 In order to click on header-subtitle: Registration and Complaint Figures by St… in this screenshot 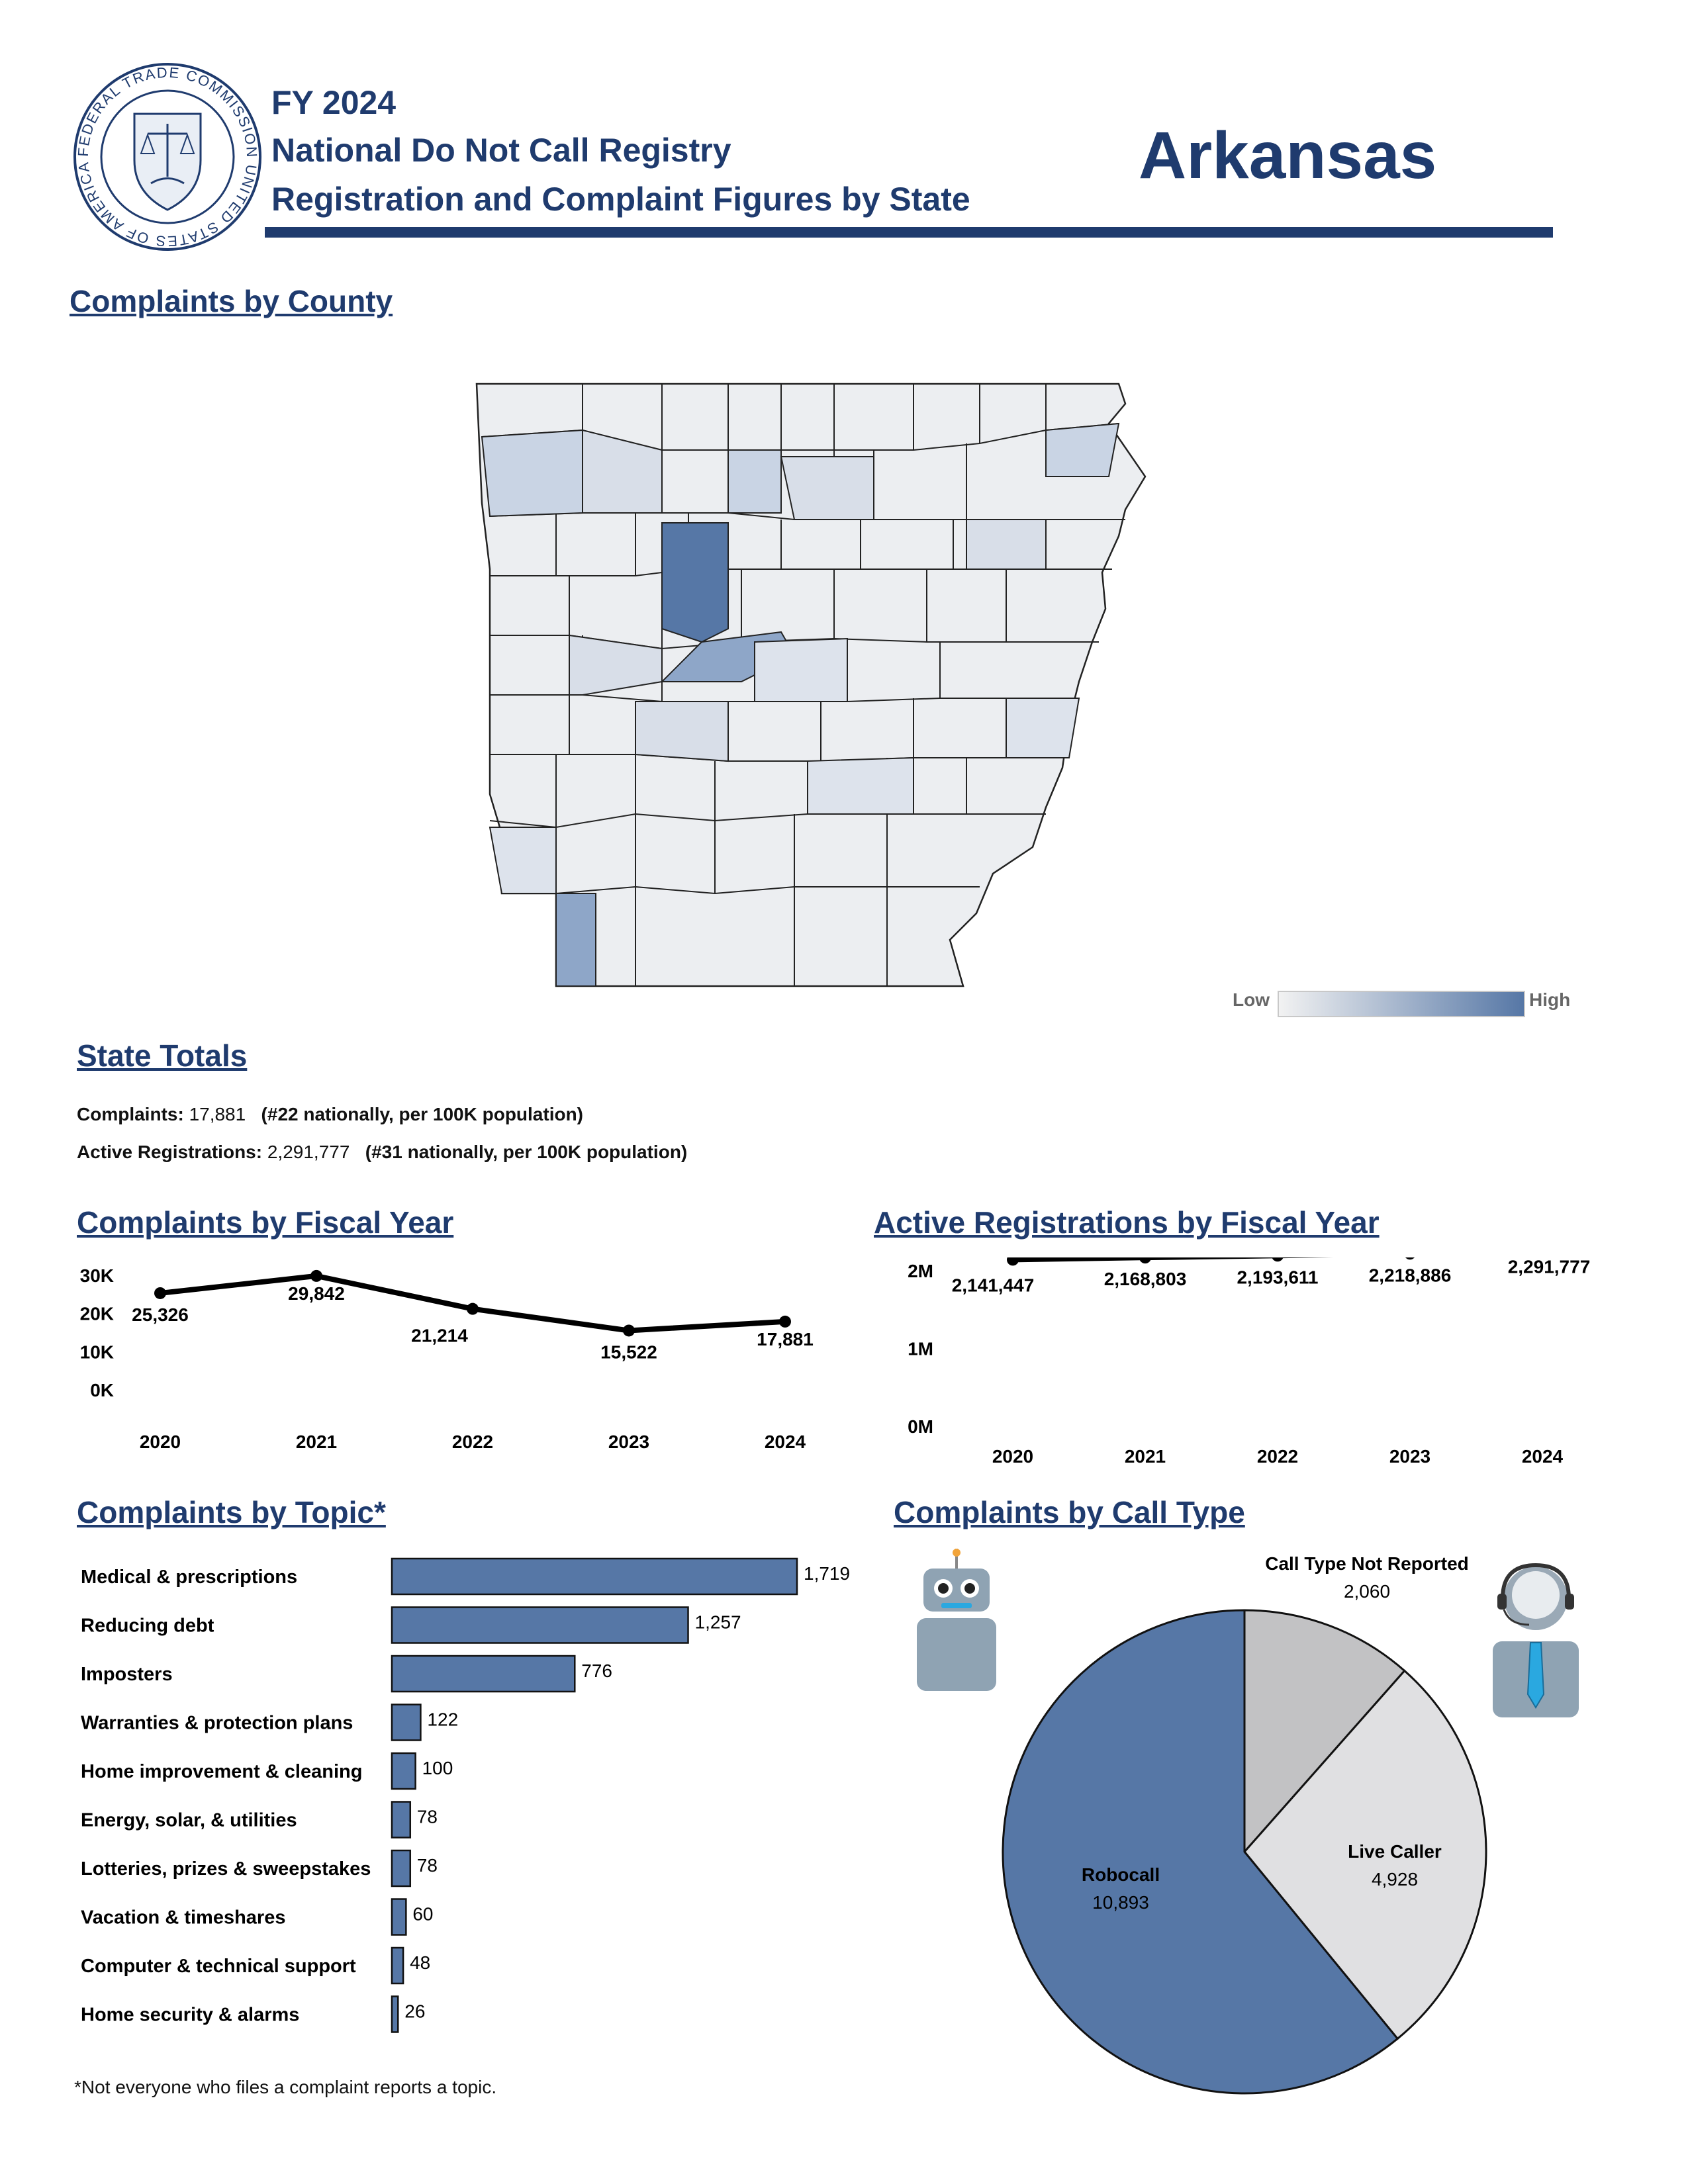, I will do `click(620, 199)`.